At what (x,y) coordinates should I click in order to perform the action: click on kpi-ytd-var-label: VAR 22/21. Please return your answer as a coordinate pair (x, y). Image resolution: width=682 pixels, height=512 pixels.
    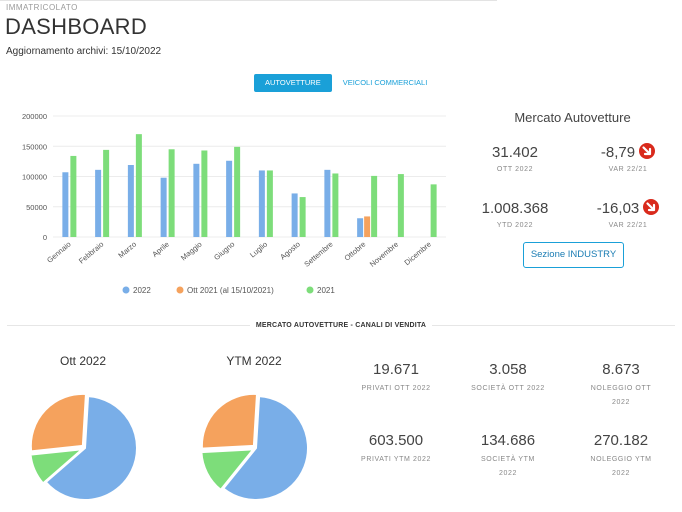
    Looking at the image, I should click on (628, 225).